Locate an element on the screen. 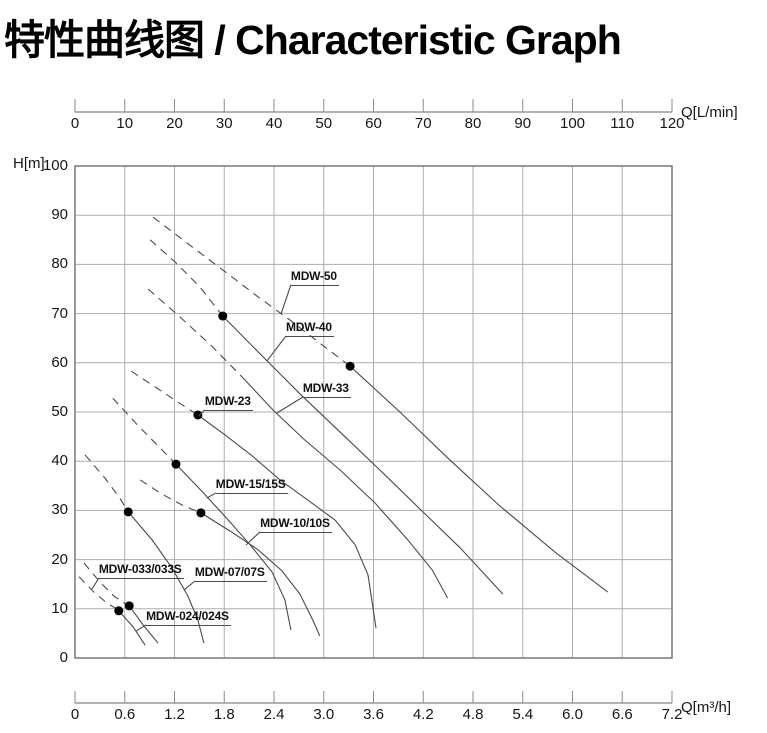  curve-label-mdw-40: MDW-40 is located at coordinates (309, 328).